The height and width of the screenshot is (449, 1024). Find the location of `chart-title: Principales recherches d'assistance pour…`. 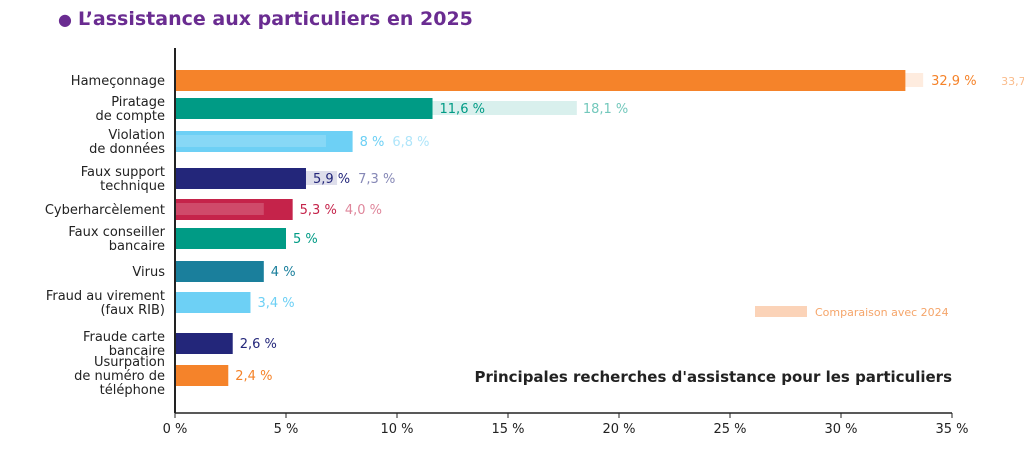

chart-title: Principales recherches d'assistance pour… is located at coordinates (713, 377).